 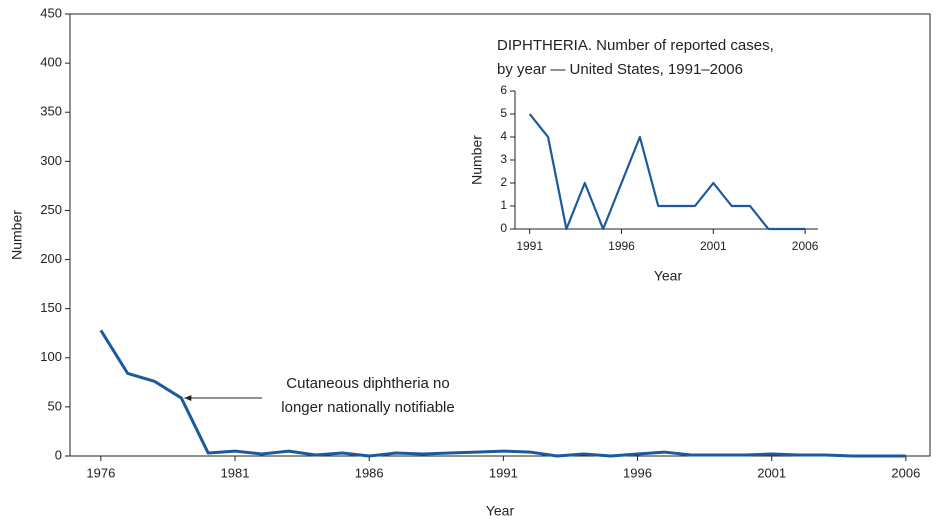 I want to click on y-tick-label: 450, so click(x=51, y=12).